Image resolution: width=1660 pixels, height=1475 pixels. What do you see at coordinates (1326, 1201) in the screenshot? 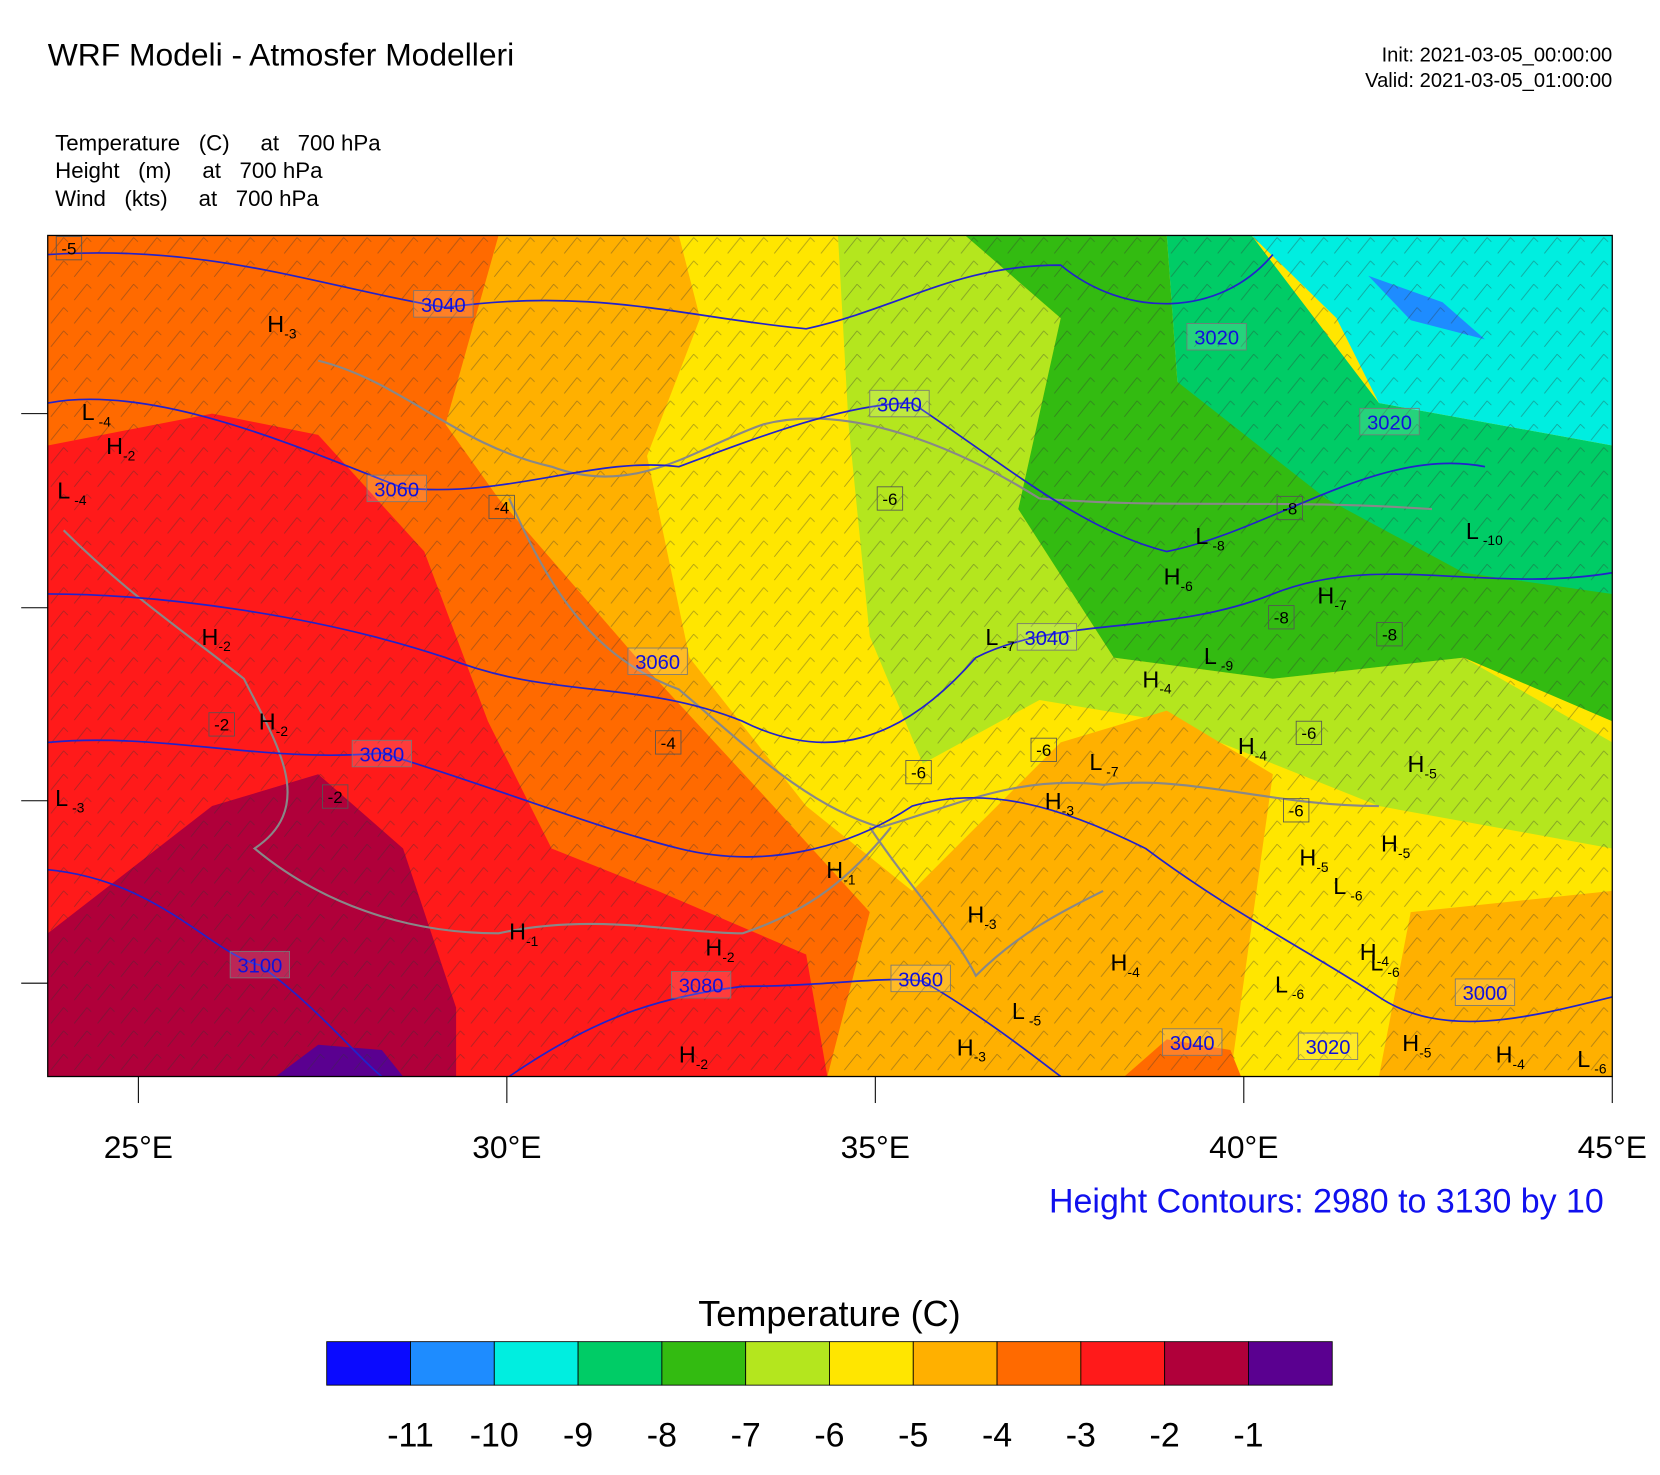
I see `contour-note: Height Contours: 2980 to 3130 by 10` at bounding box center [1326, 1201].